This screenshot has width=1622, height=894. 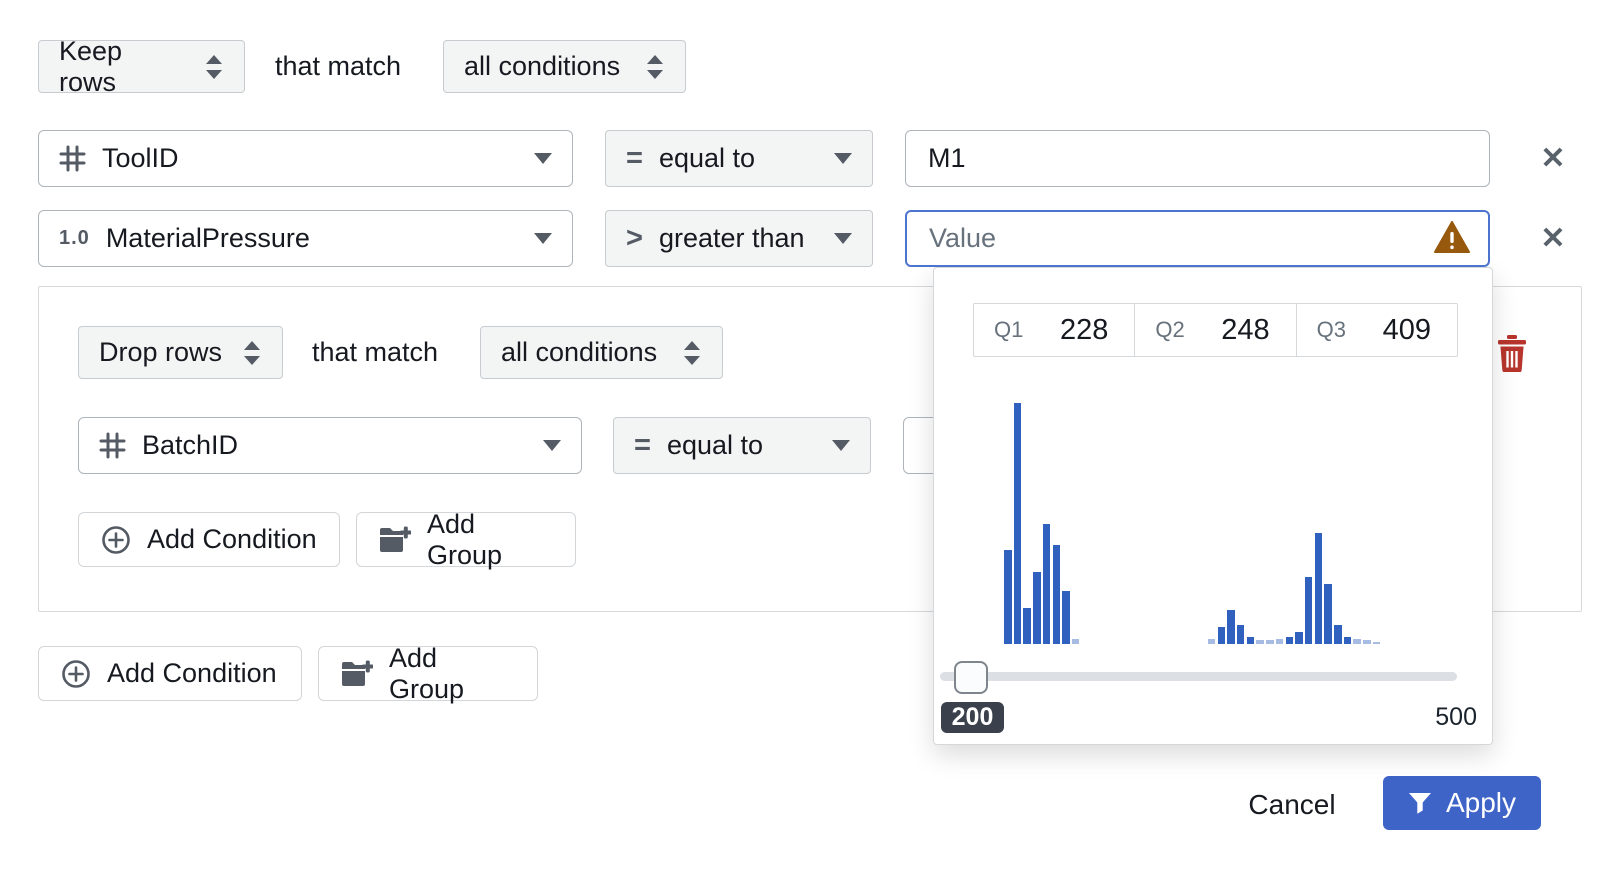 I want to click on warning-icon, so click(x=1452, y=237).